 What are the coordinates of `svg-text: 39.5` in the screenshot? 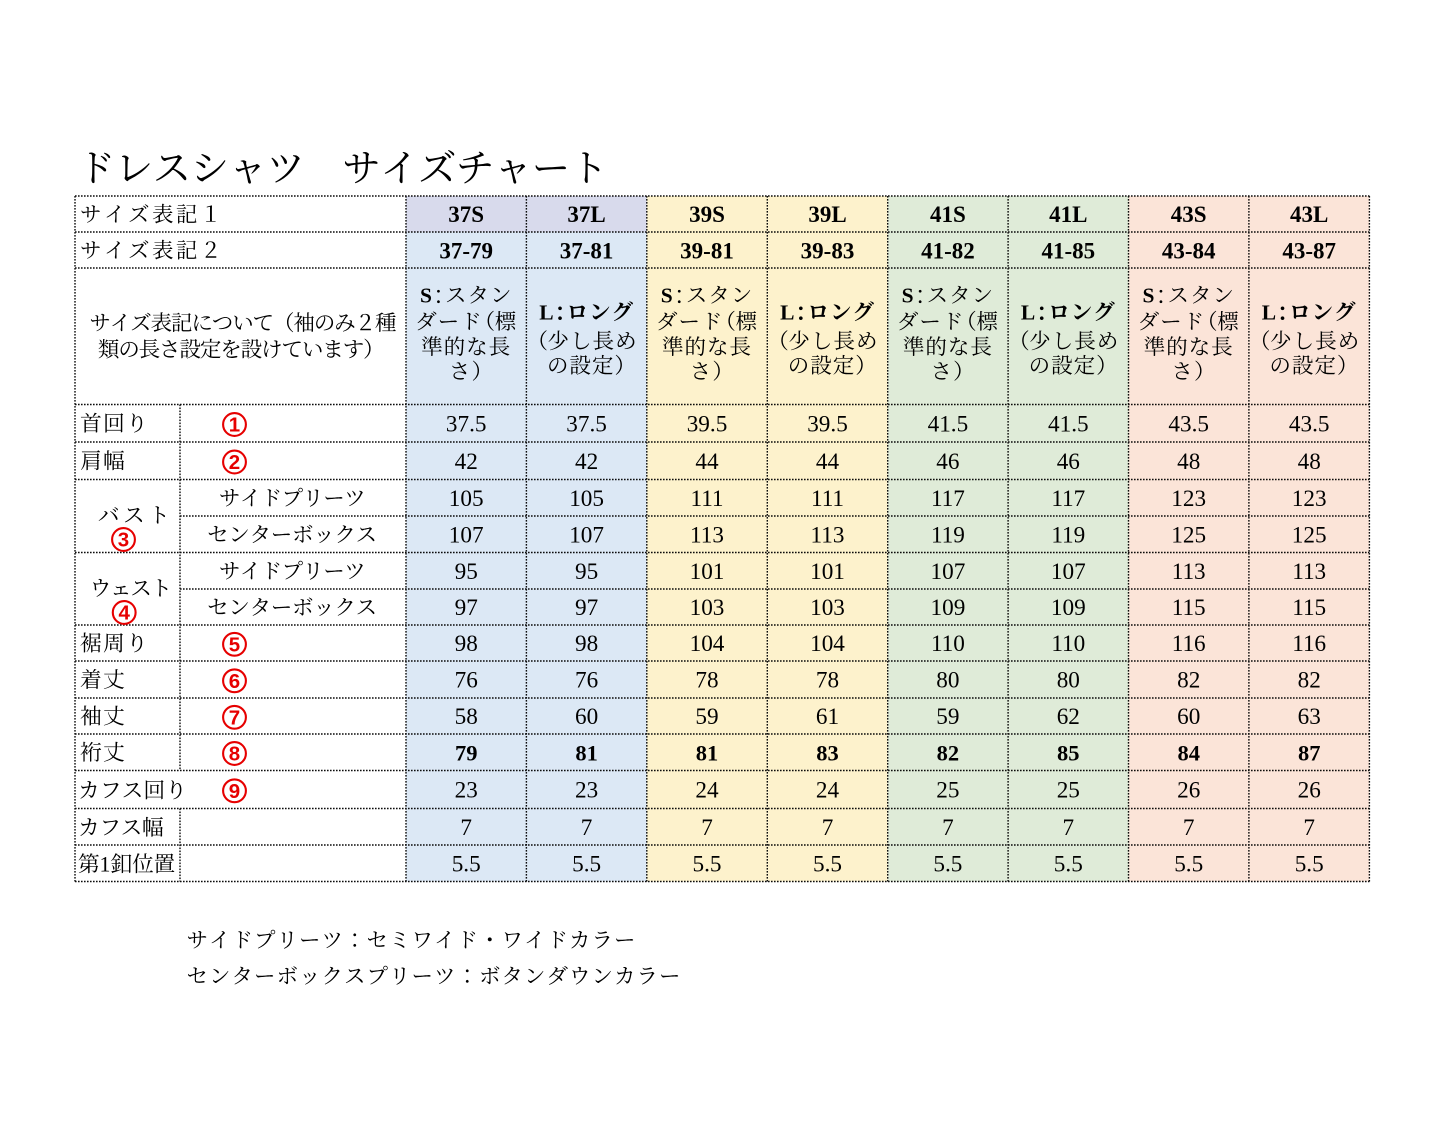 It's located at (827, 424).